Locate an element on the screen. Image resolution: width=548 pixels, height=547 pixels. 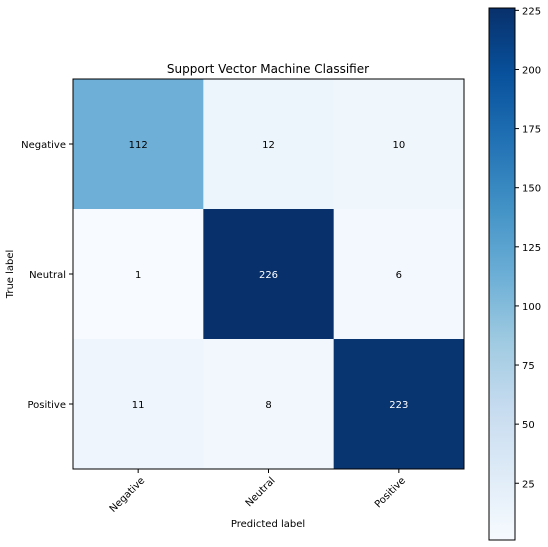
y-axis-ticks: Negative Neutral Positive is located at coordinates (47, 275).